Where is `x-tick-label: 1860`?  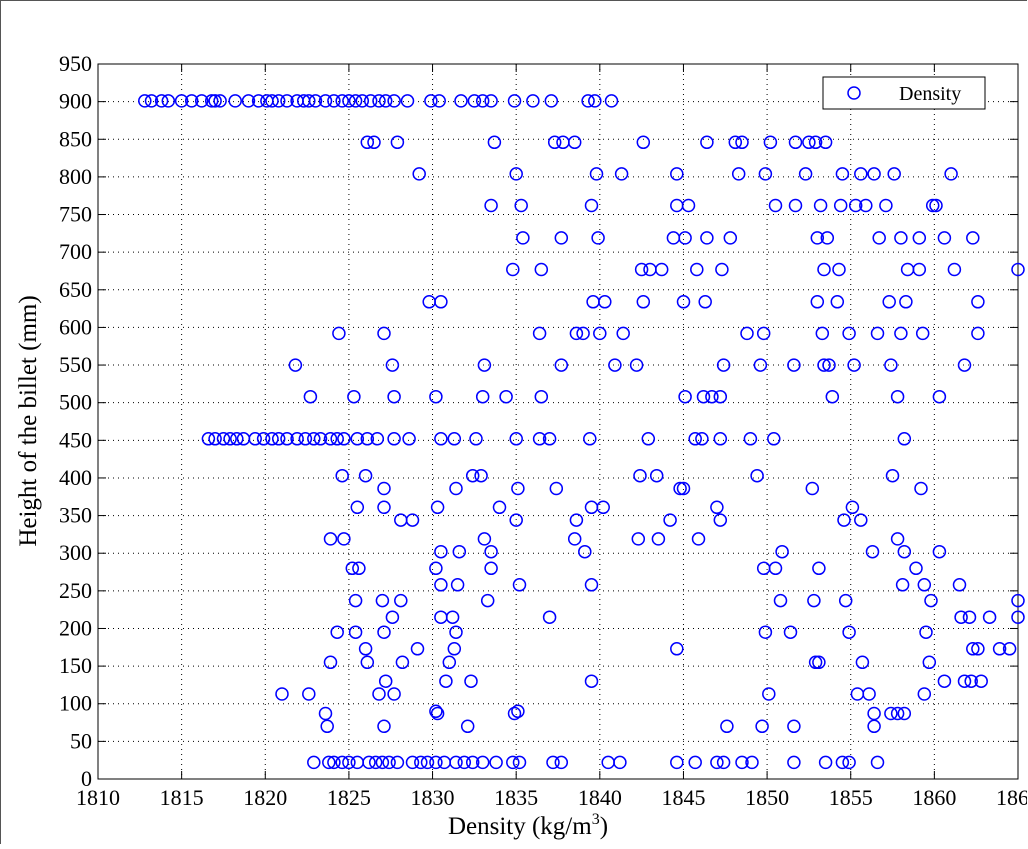
x-tick-label: 1860 is located at coordinates (934, 797).